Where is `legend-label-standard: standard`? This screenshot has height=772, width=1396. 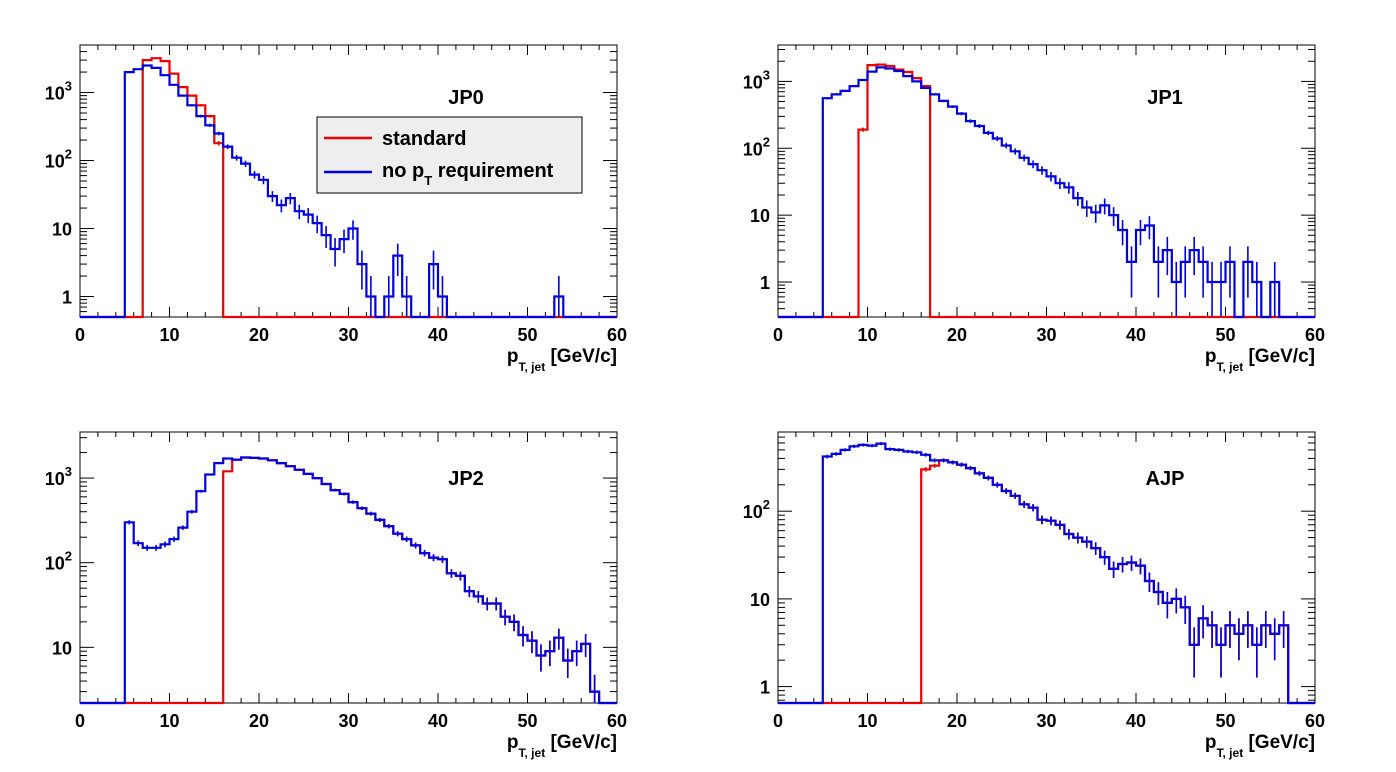 legend-label-standard: standard is located at coordinates (424, 139).